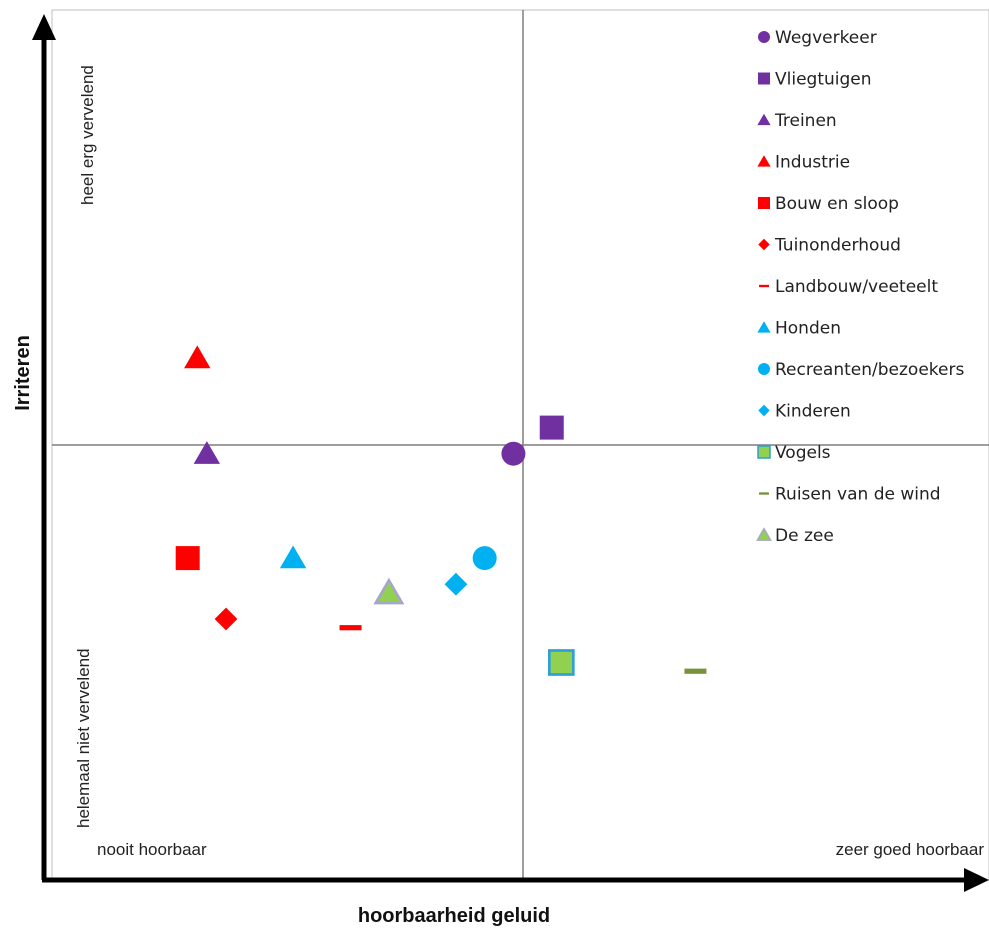  What do you see at coordinates (83, 738) in the screenshot?
I see `y-low-label: helemaal niet vervelend` at bounding box center [83, 738].